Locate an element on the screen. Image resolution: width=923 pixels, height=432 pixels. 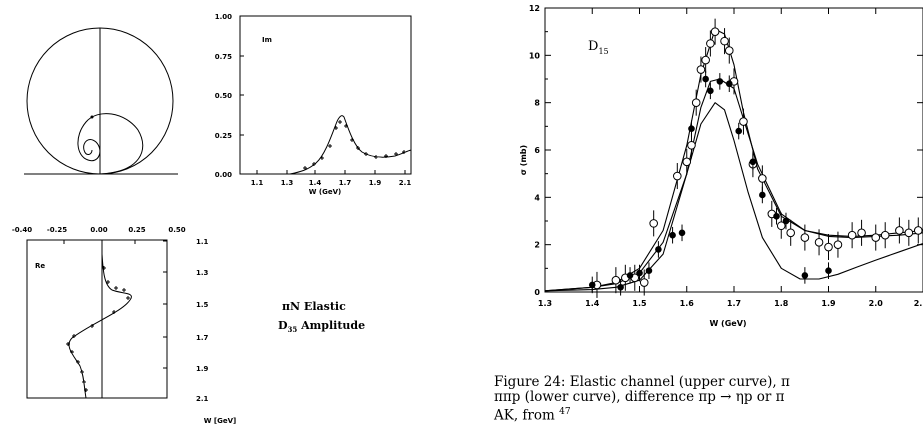
chart-x-tick-label: 1.3 is located at coordinates (545, 303).